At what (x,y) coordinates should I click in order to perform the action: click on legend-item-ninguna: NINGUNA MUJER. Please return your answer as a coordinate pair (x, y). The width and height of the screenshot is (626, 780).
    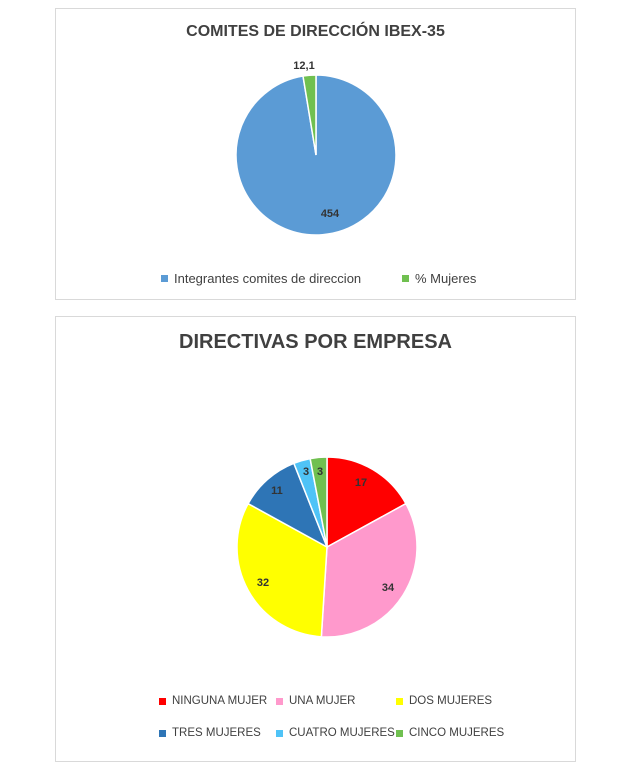
    Looking at the image, I should click on (213, 701).